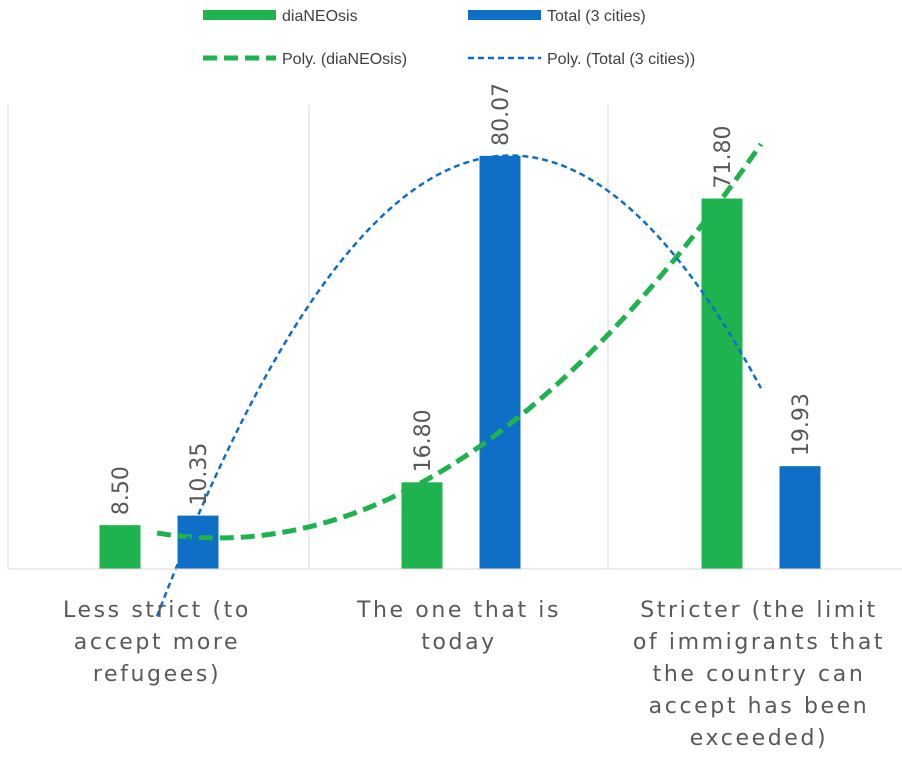 This screenshot has height=784, width=902. Describe the element at coordinates (157, 610) in the screenshot. I see `category-label: Less strict (to` at that location.